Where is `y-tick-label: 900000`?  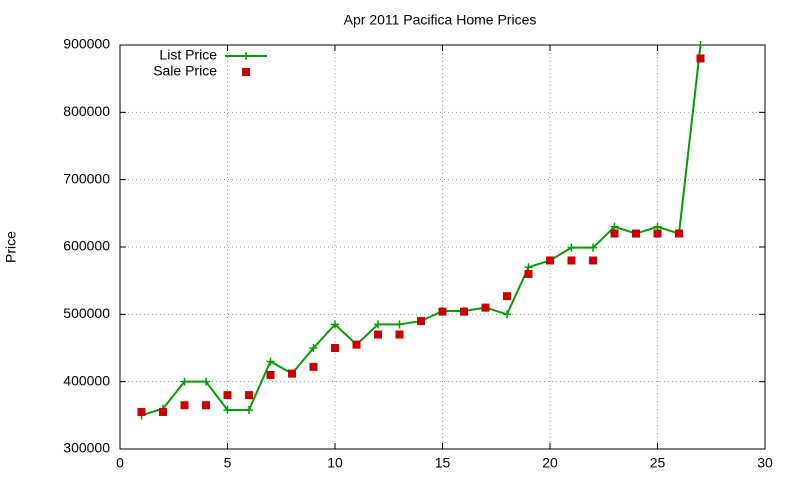
y-tick-label: 900000 is located at coordinates (86, 44).